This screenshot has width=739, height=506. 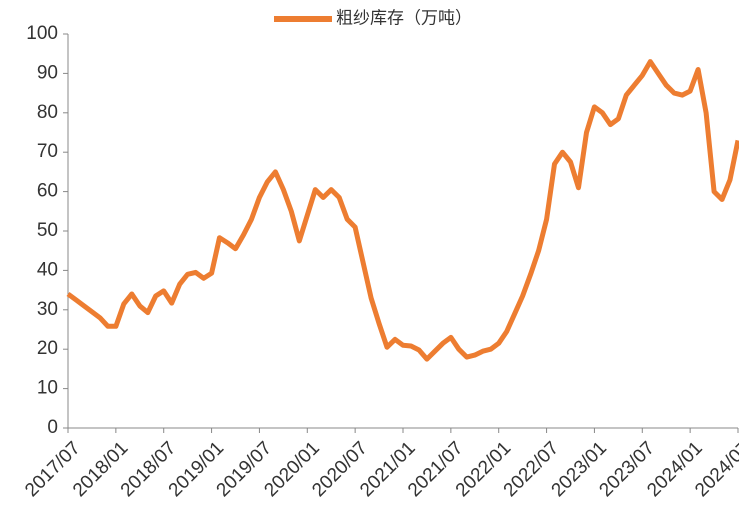 I want to click on y-tick-label: 90, so click(x=47, y=72).